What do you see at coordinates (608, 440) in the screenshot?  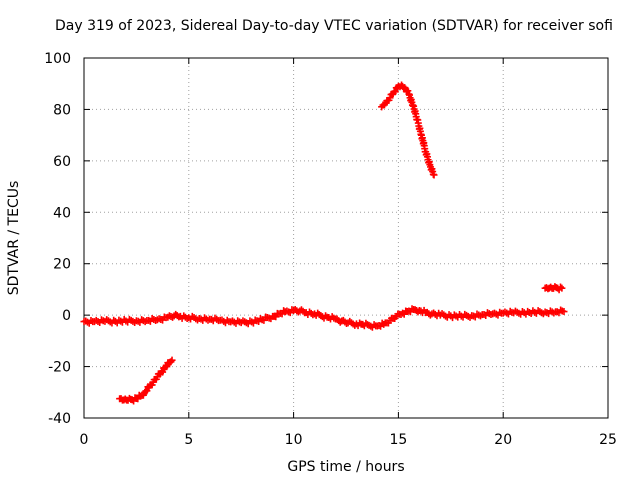 I see `x-tick-label: 25` at bounding box center [608, 440].